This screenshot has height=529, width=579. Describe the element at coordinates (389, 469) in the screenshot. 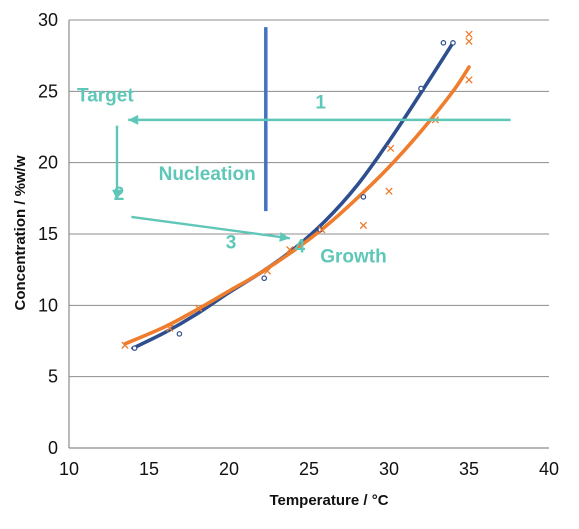

I see `x-tick-label: 30` at that location.